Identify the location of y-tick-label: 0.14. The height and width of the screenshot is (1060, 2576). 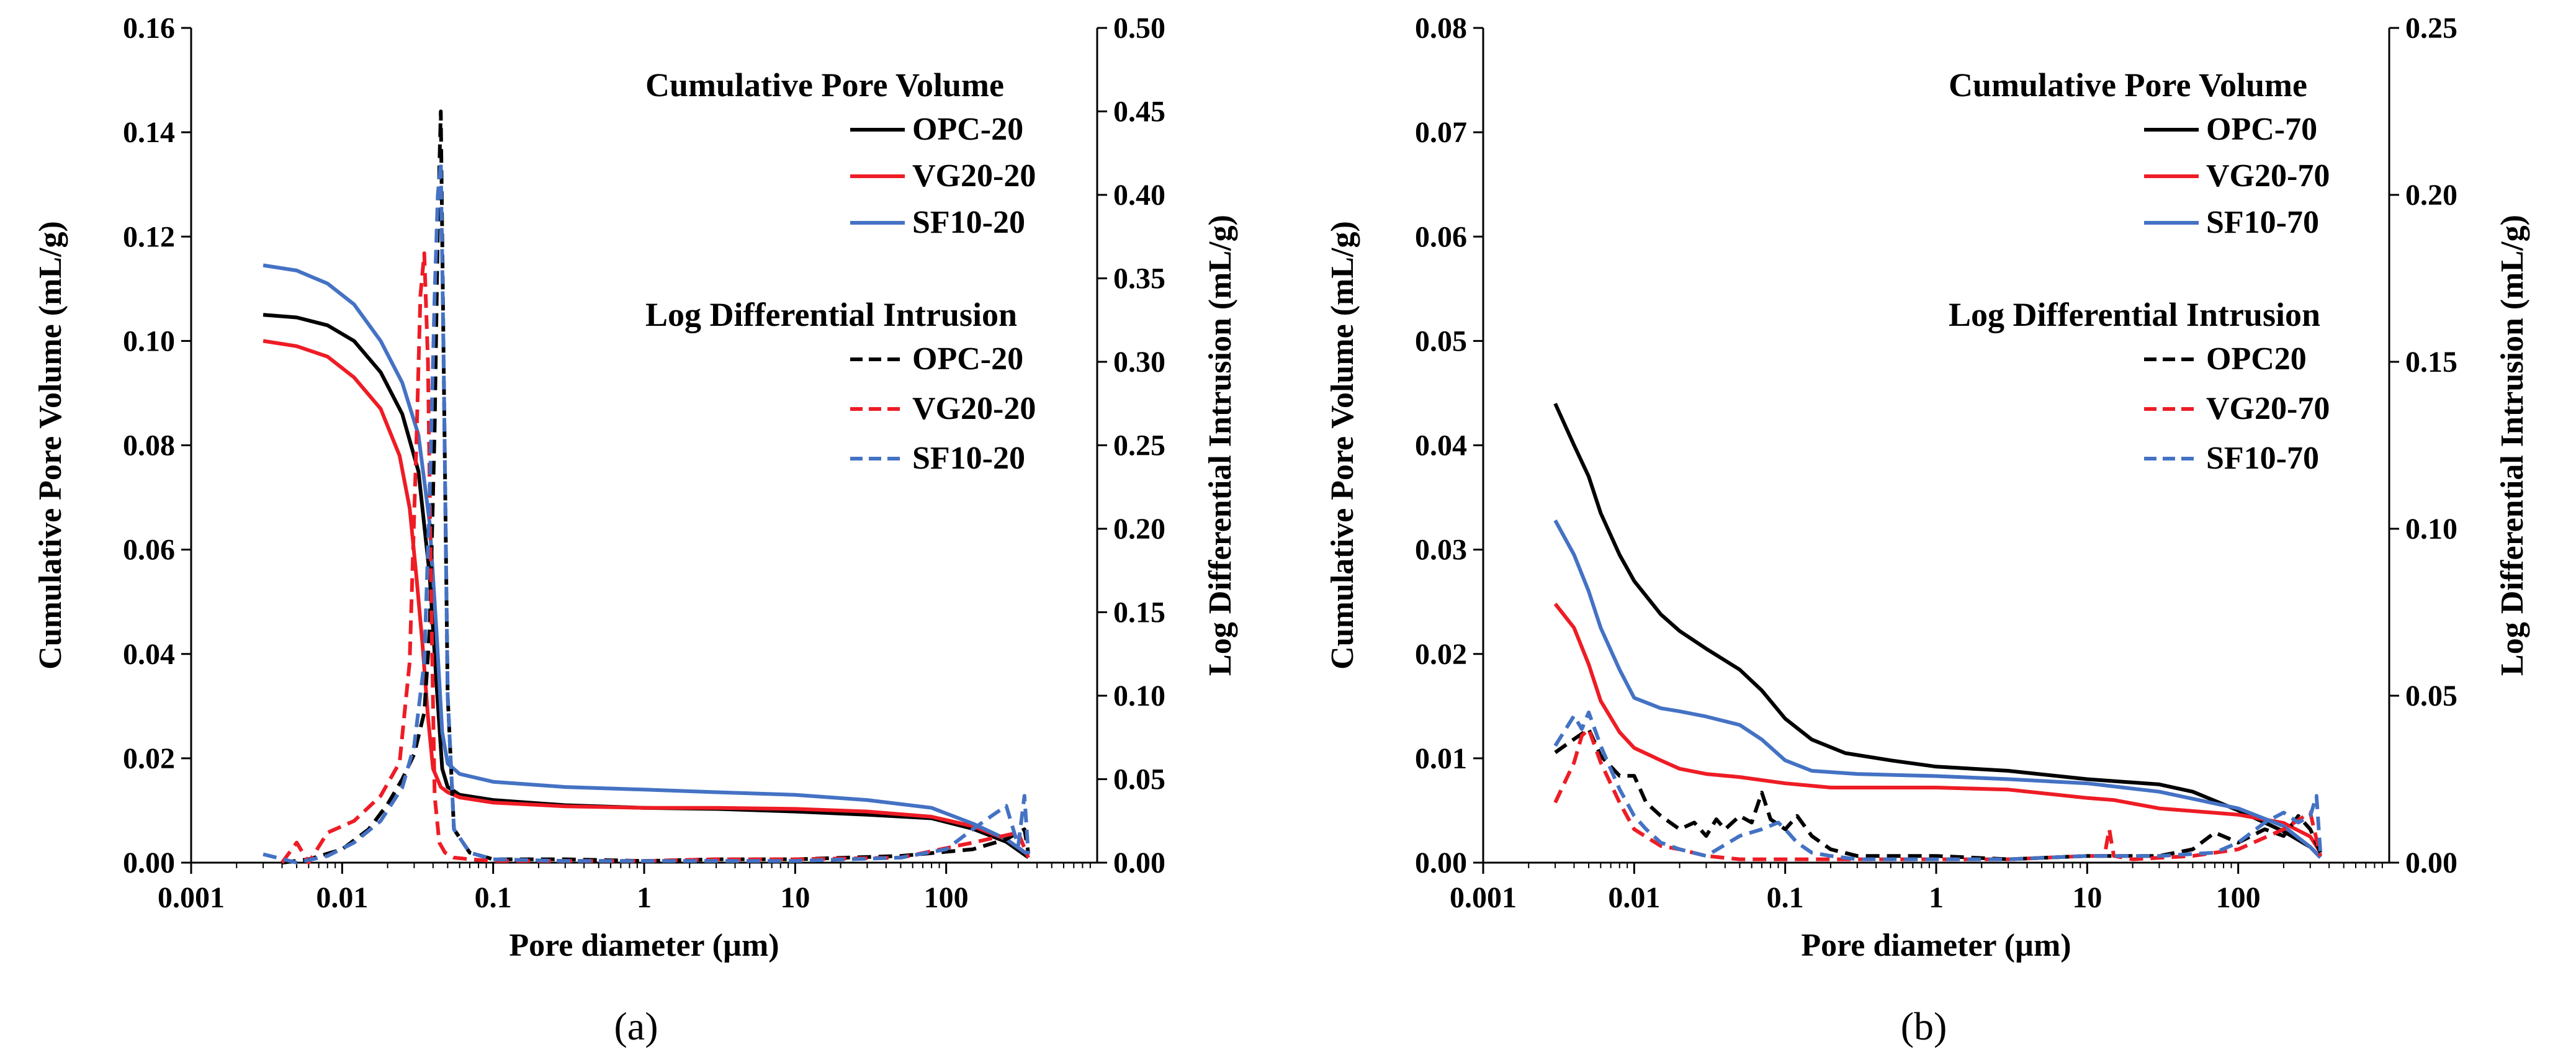
(149, 132).